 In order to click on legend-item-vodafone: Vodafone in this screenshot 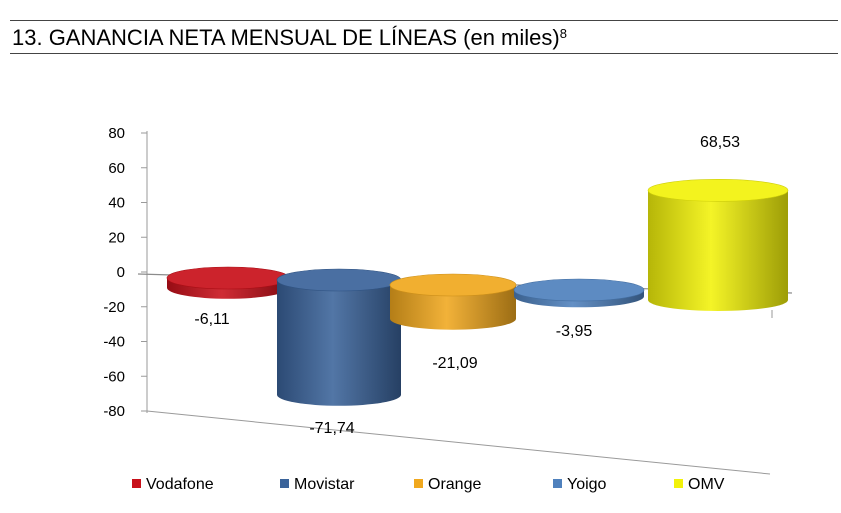, I will do `click(173, 484)`.